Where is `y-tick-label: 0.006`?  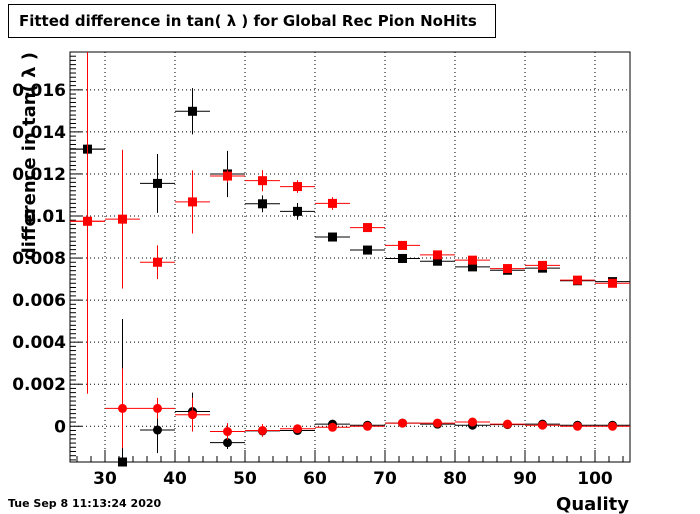
y-tick-label: 0.006 is located at coordinates (39, 301).